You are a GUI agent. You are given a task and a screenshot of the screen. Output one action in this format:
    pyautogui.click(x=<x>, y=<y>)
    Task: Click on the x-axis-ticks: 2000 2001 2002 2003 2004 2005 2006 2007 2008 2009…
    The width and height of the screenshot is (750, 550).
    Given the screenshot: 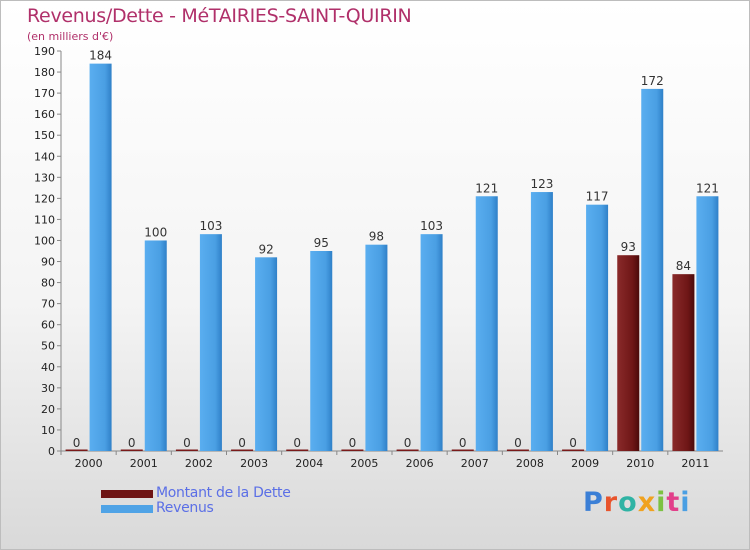 What is the action you would take?
    pyautogui.click(x=384, y=460)
    